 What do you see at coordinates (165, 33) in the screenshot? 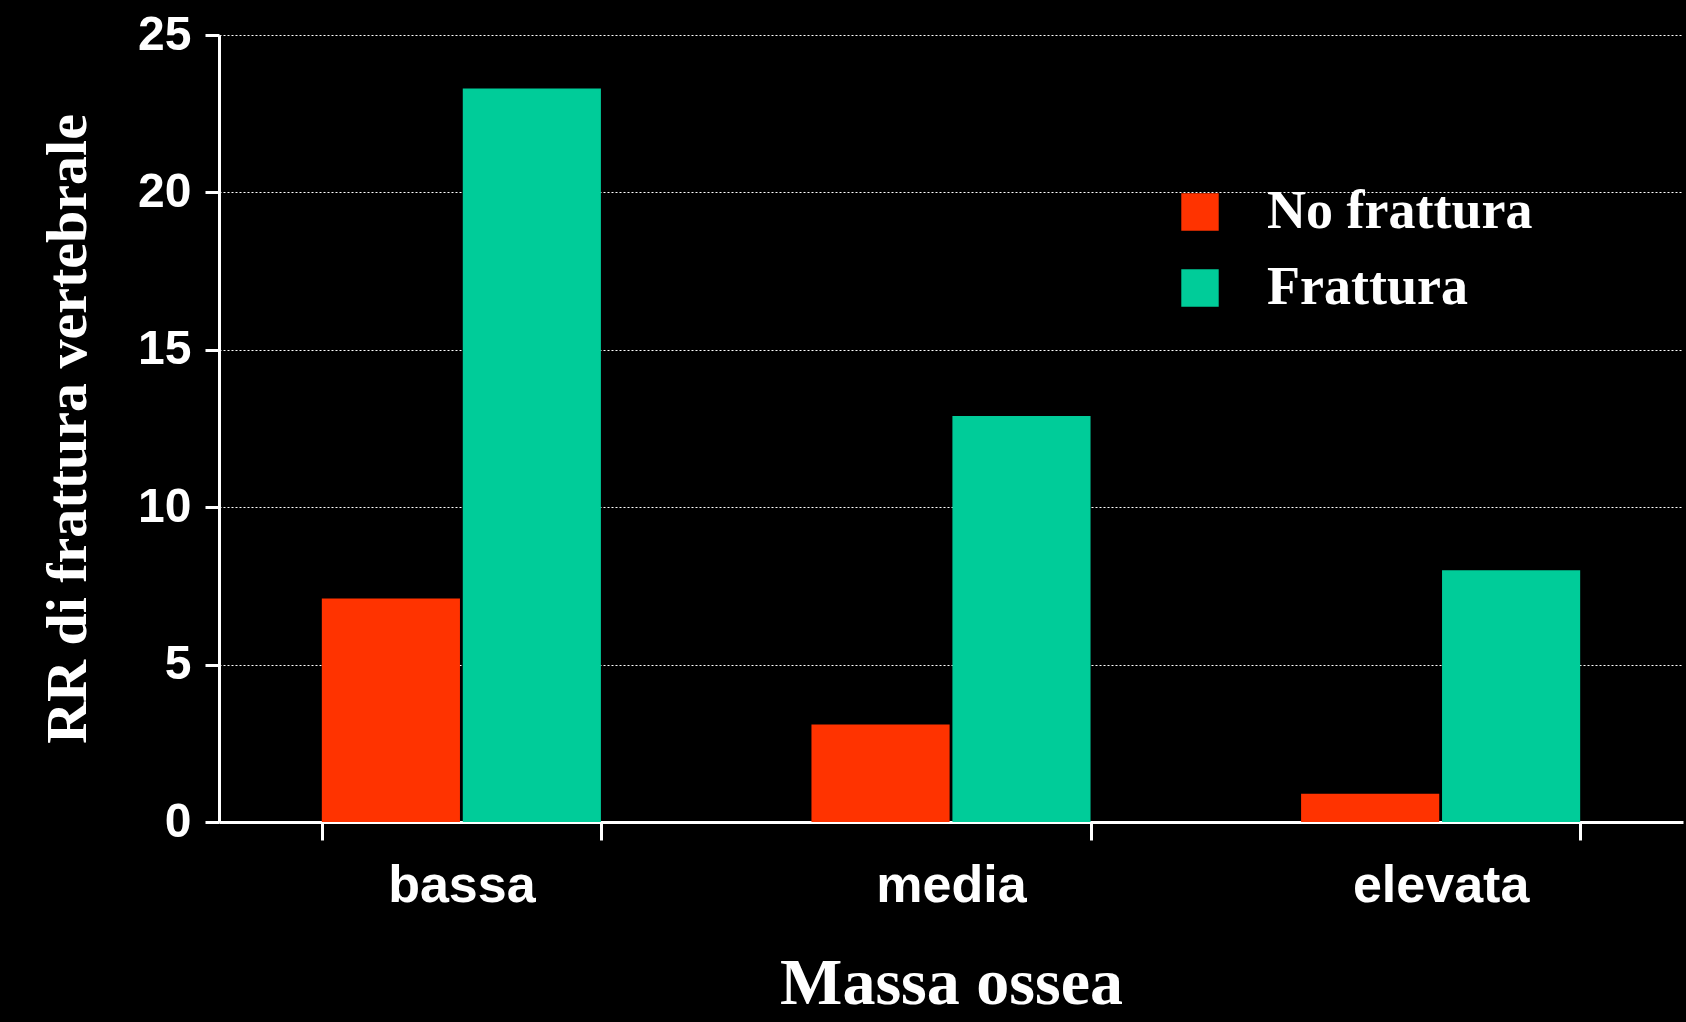
I see `y-tick-label: 25` at bounding box center [165, 33].